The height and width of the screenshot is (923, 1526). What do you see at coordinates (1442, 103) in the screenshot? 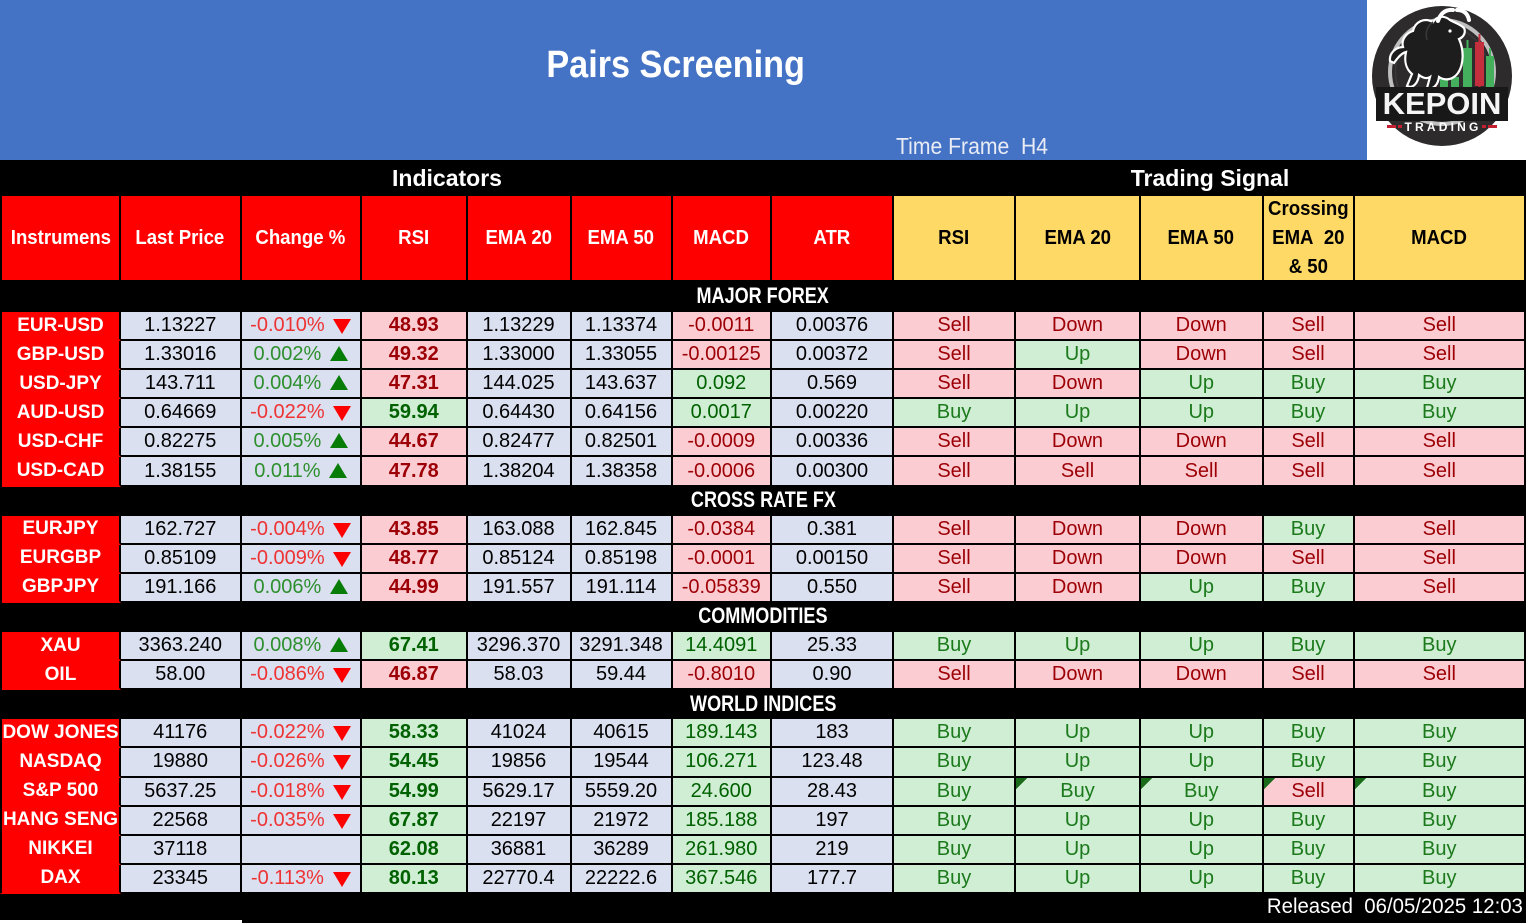
I see `svg-text: KEPOIN` at bounding box center [1442, 103].